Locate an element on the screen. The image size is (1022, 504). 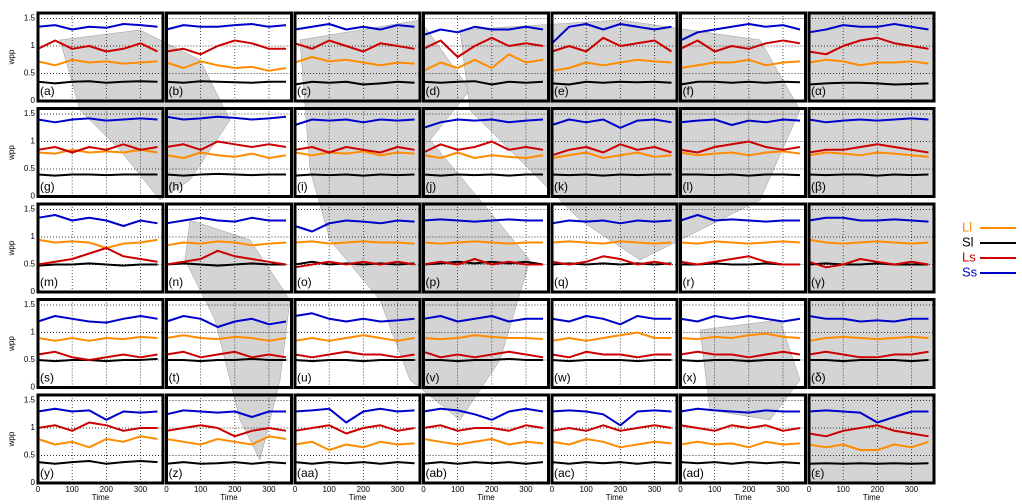
y-tick-label: 1 is located at coordinates (33, 141).